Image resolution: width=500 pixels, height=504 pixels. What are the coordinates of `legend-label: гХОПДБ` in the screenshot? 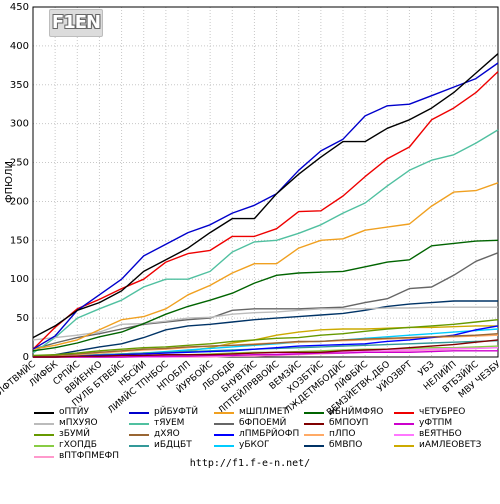 It's located at (78, 445).